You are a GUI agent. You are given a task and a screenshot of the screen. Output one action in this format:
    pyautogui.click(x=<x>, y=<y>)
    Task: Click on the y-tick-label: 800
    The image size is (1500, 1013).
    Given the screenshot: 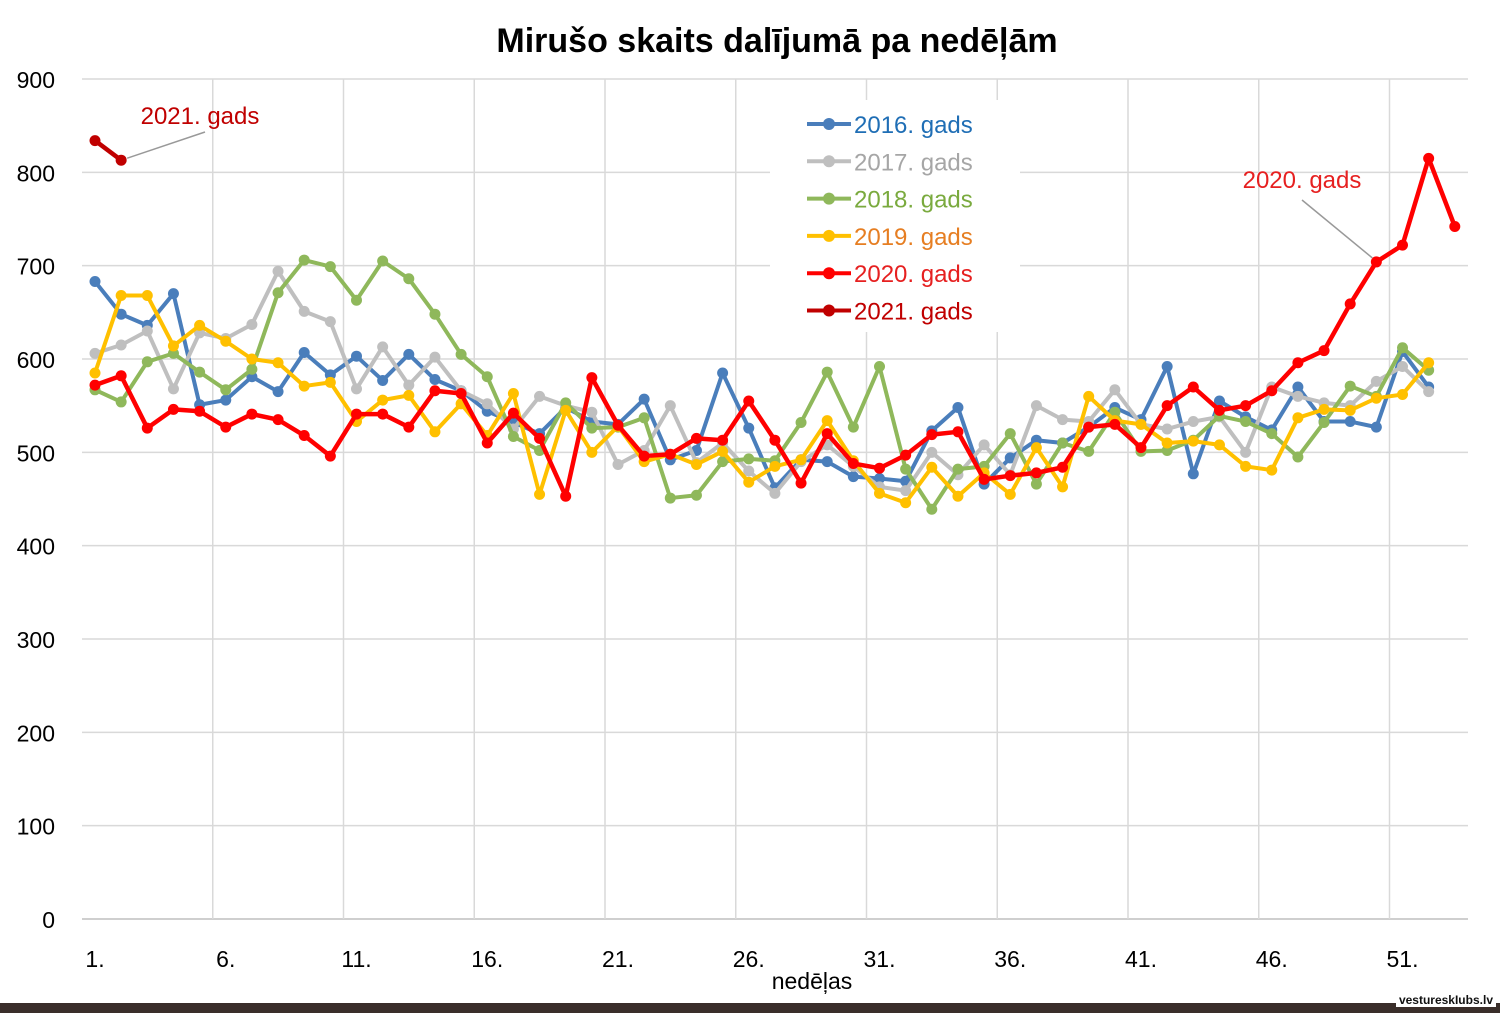 What is the action you would take?
    pyautogui.click(x=36, y=173)
    